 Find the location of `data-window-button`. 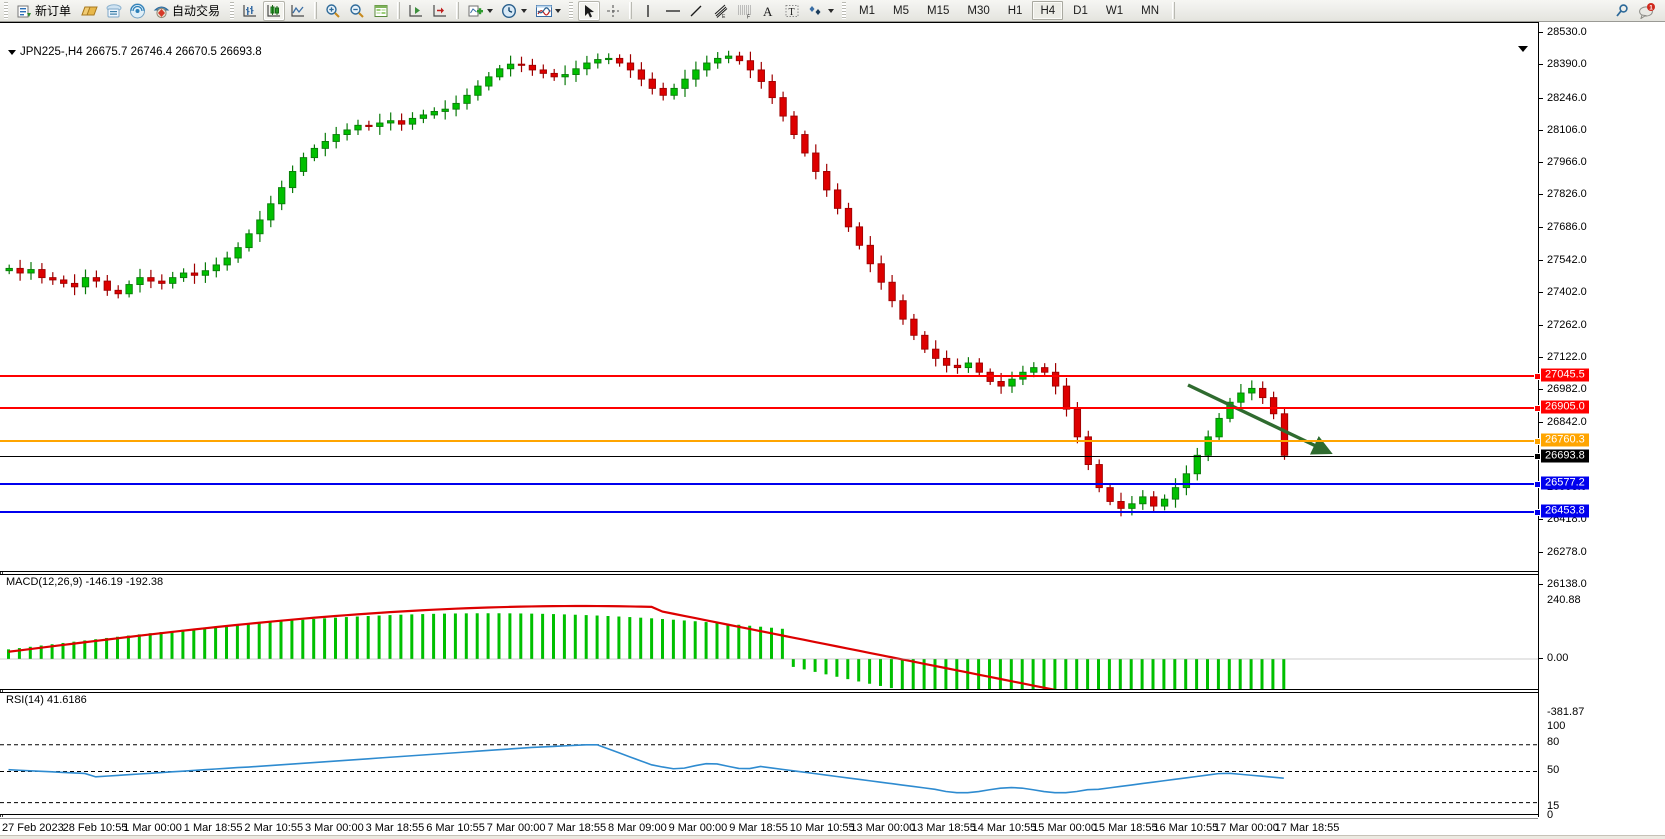

data-window-button is located at coordinates (381, 11).